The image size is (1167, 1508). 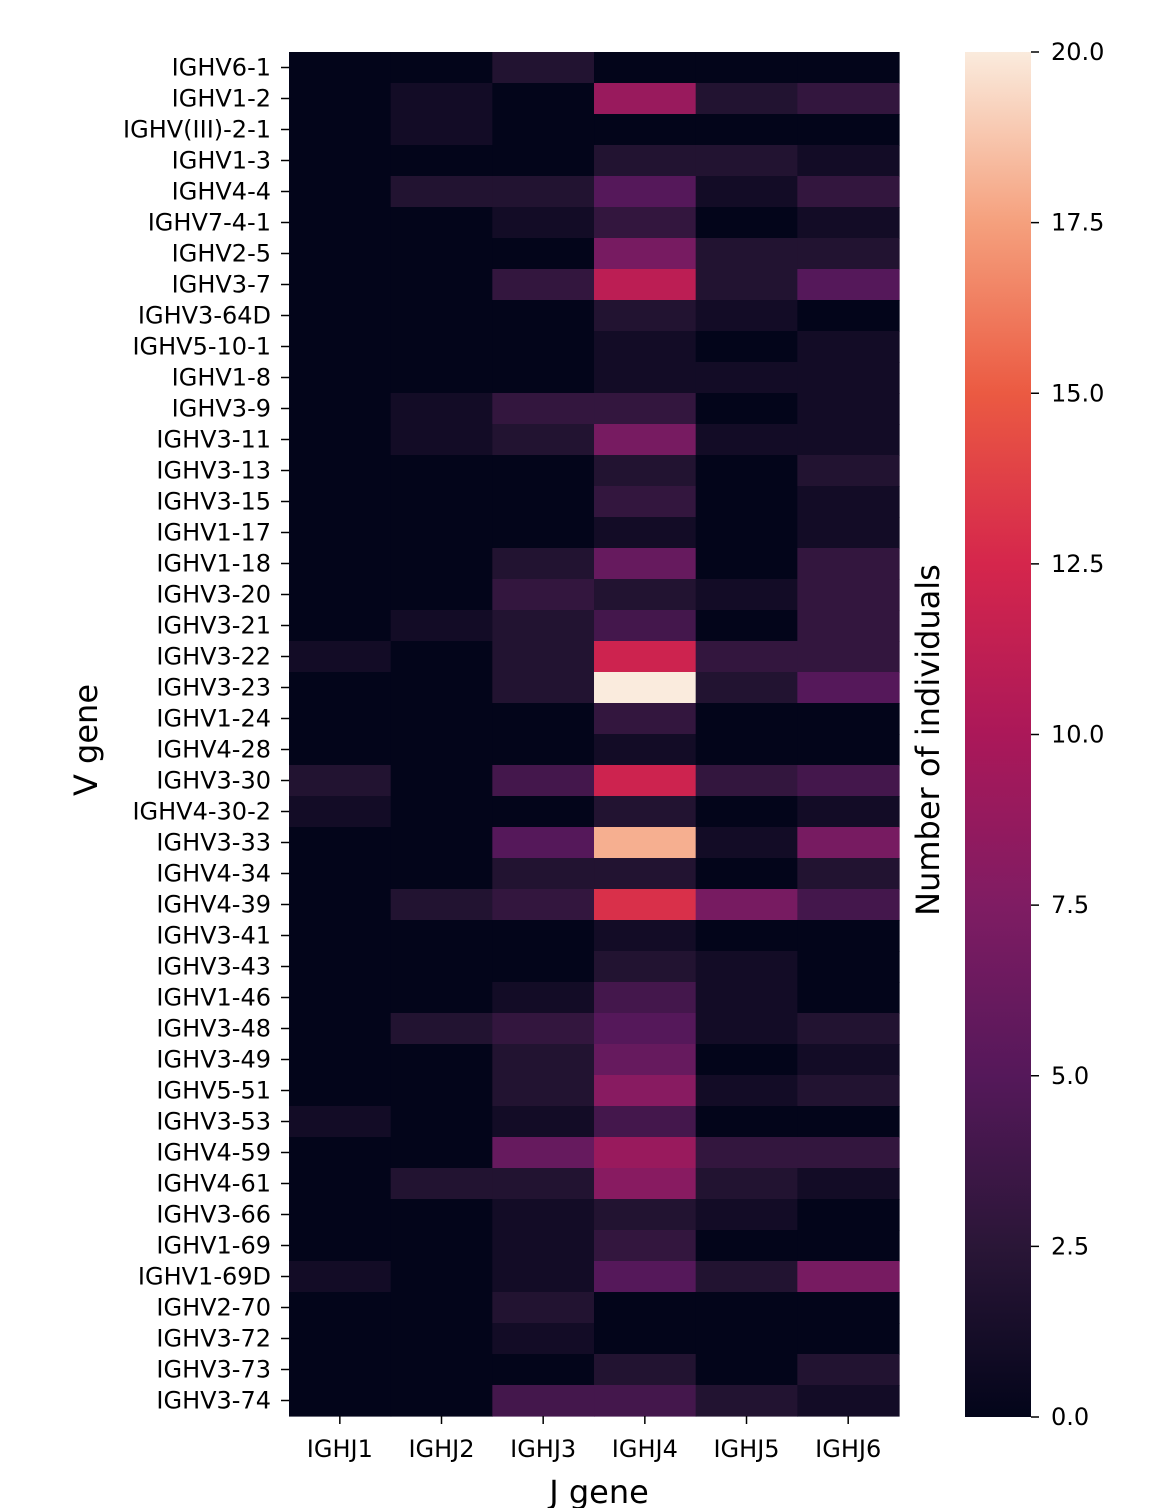 I want to click on y-tick-label: IGHV3-9, so click(x=221, y=409).